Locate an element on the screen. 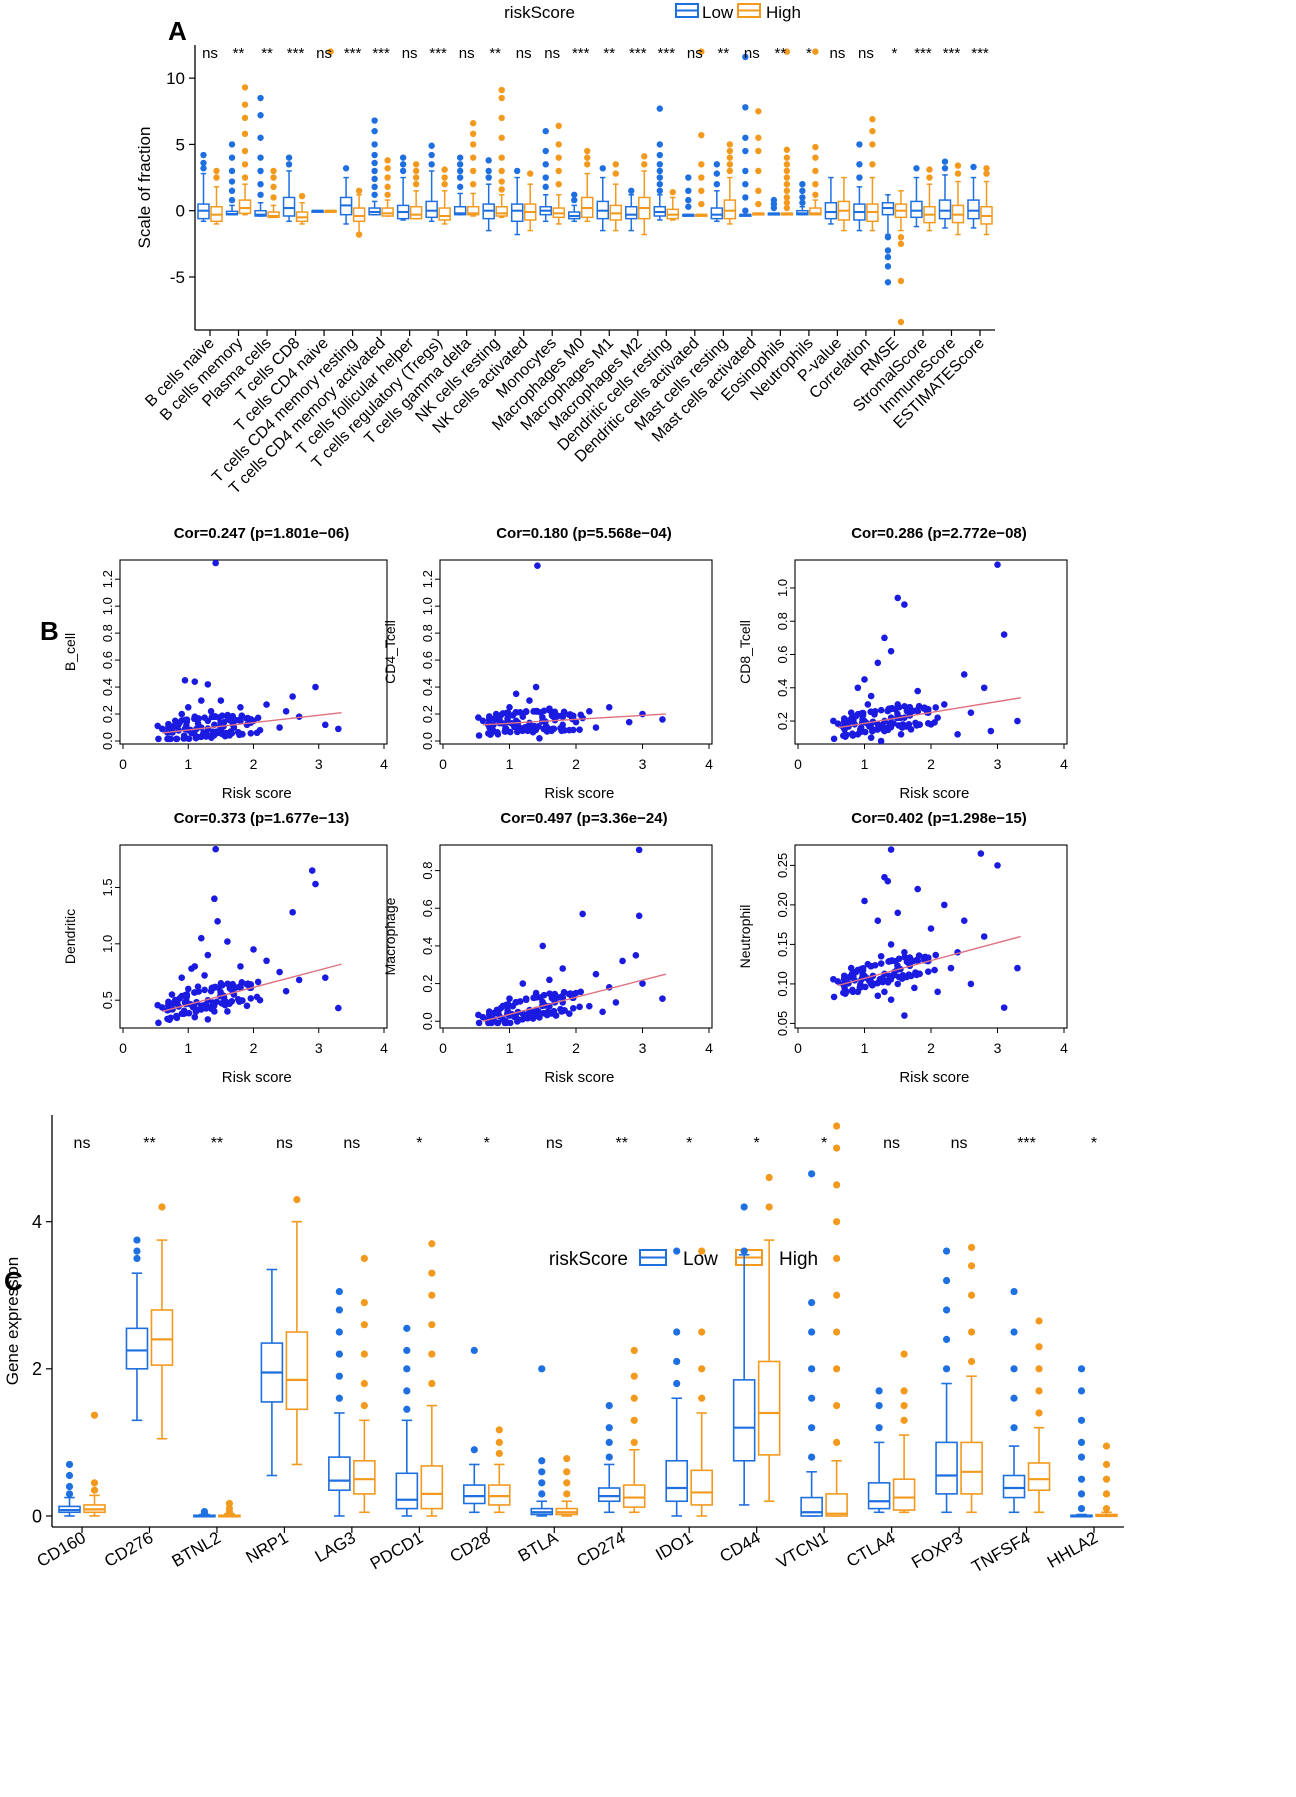 This screenshot has height=1797, width=1296. y-tick-label: 0.2 is located at coordinates (427, 714).